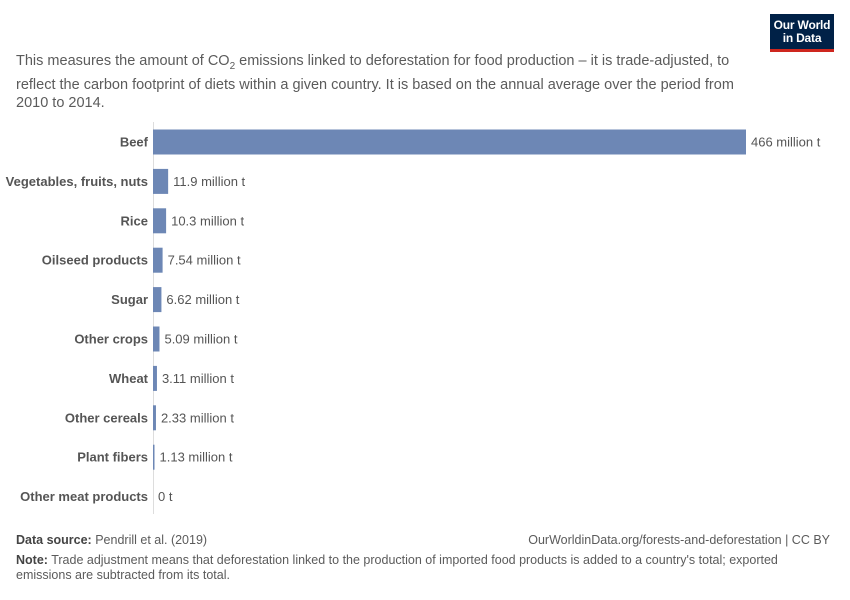  I want to click on bar-plant-fibers, so click(154, 457).